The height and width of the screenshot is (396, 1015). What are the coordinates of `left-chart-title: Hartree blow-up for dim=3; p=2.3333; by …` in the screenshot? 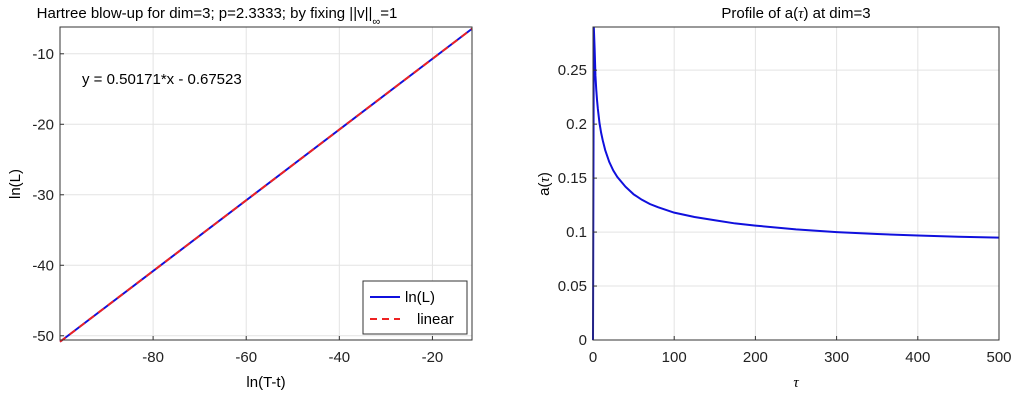 It's located at (217, 16).